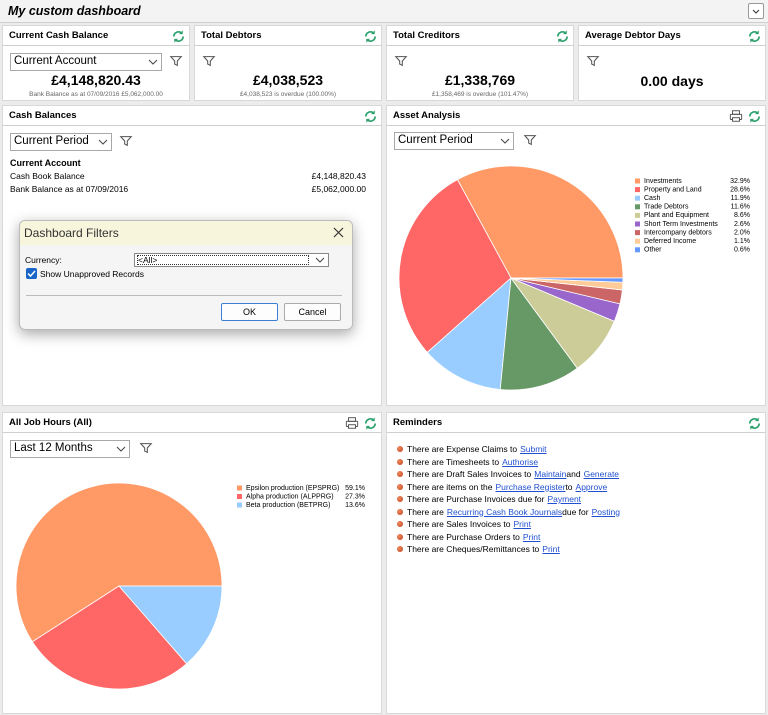 The height and width of the screenshot is (715, 768). Describe the element at coordinates (740, 189) in the screenshot. I see `legend-value: 28.6%` at that location.